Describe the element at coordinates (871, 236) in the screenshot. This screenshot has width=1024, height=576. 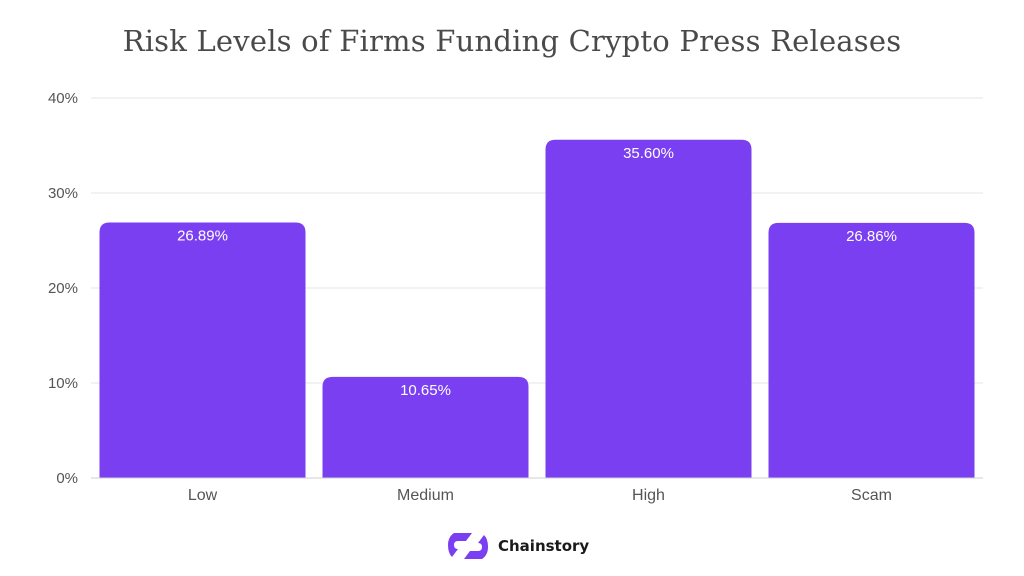
I see `data-label: 26.86%` at that location.